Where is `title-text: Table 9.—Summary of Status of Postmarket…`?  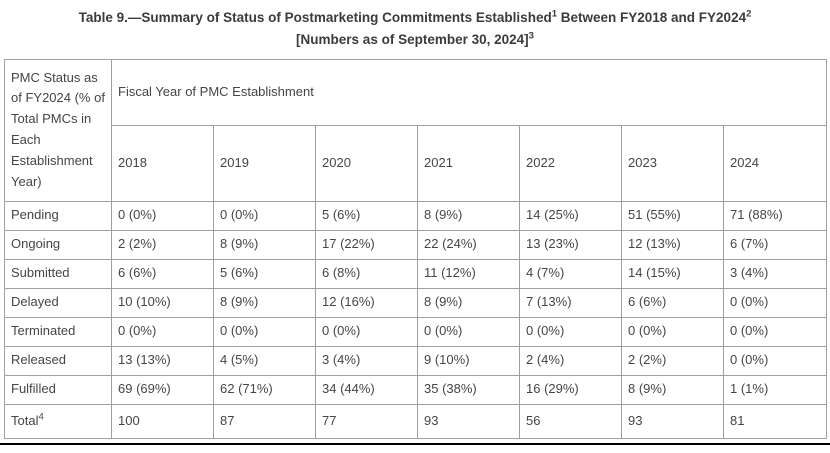
title-text: Table 9.—Summary of Status of Postmarket… is located at coordinates (315, 17).